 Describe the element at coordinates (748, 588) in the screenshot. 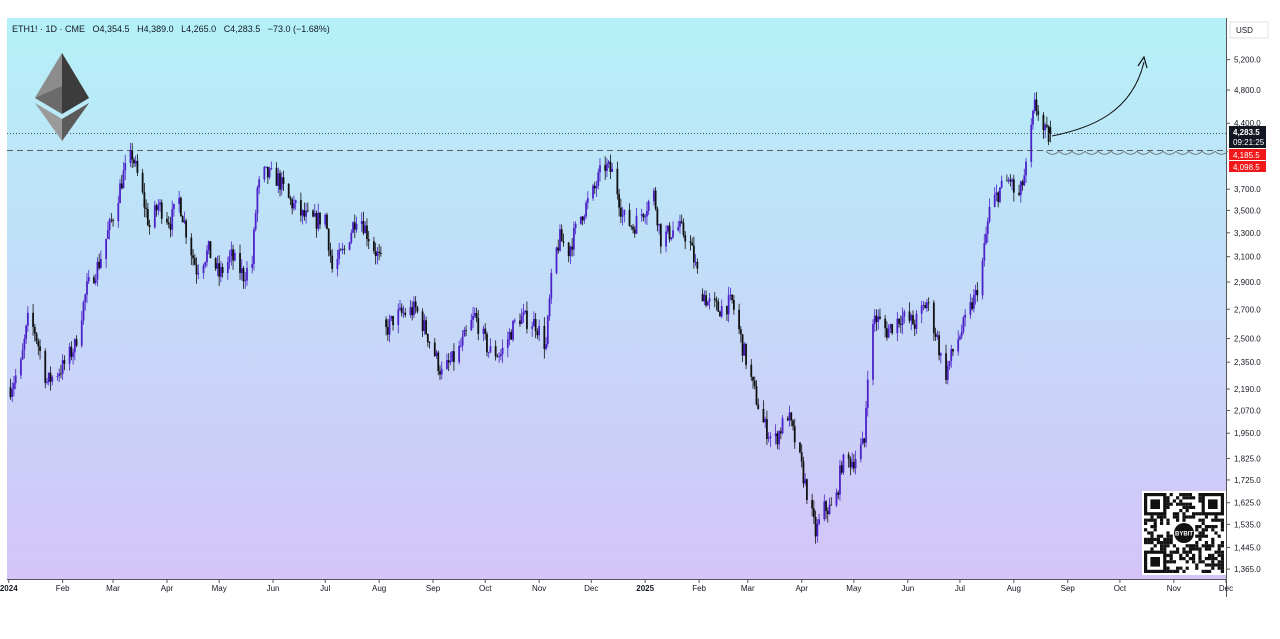

I see `time-tick-label: Mar` at that location.